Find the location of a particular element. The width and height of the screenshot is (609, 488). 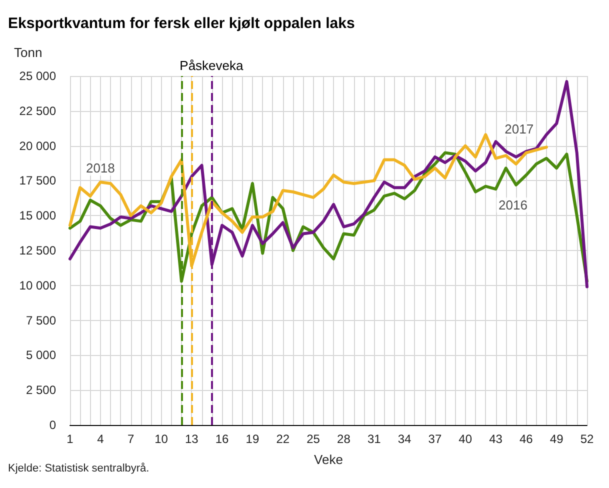

x-tick-label: 40 is located at coordinates (465, 439).